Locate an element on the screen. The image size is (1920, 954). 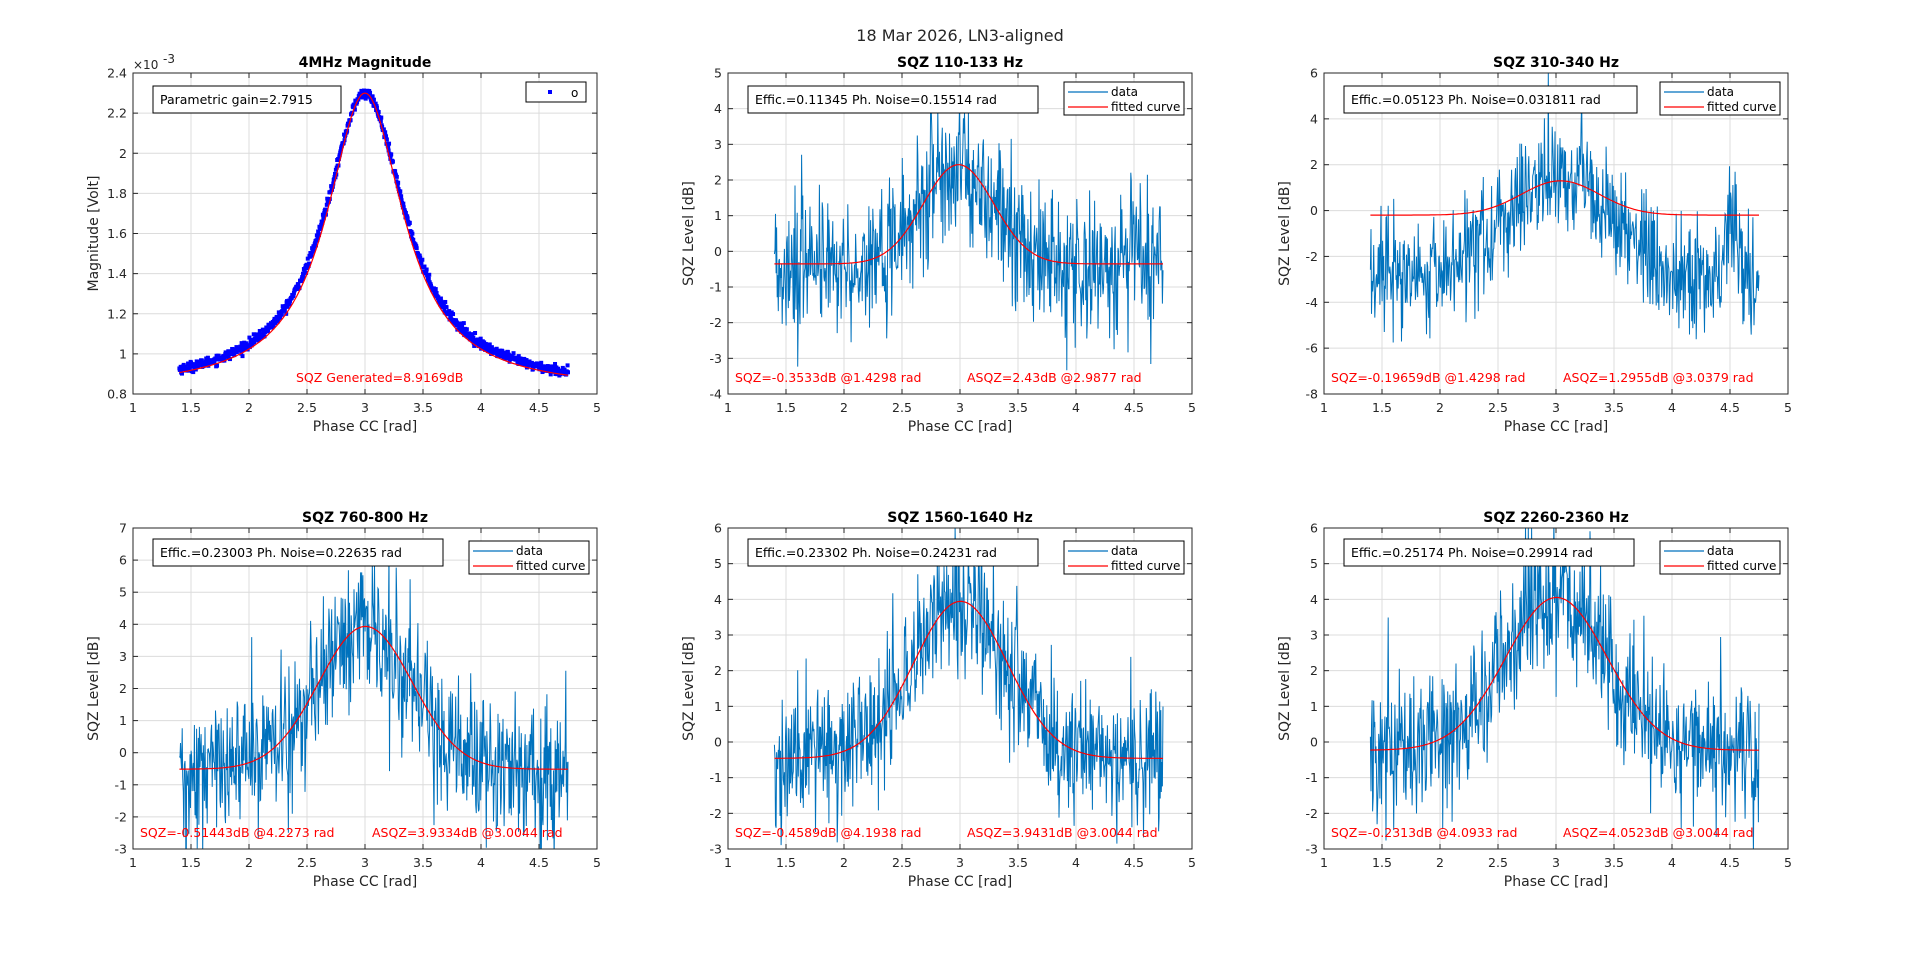
x-tick-label: 2.5 is located at coordinates (307, 862).